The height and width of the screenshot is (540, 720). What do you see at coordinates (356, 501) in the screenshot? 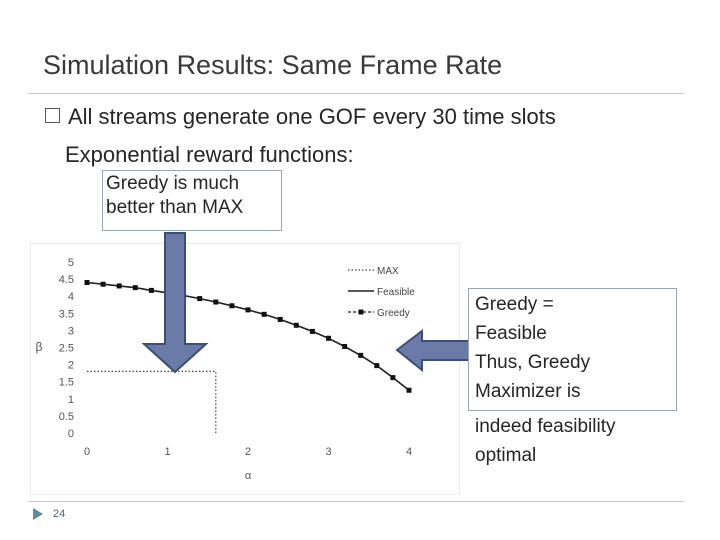
I see `footer-divider` at bounding box center [356, 501].